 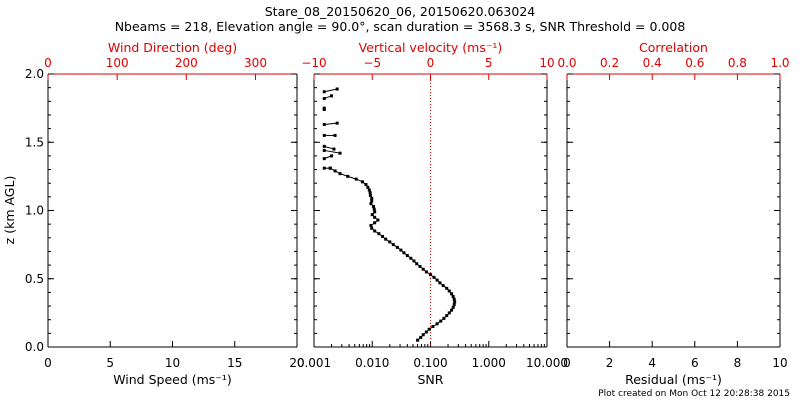 I want to click on right-bottom-tick-label: 0, so click(x=567, y=363).